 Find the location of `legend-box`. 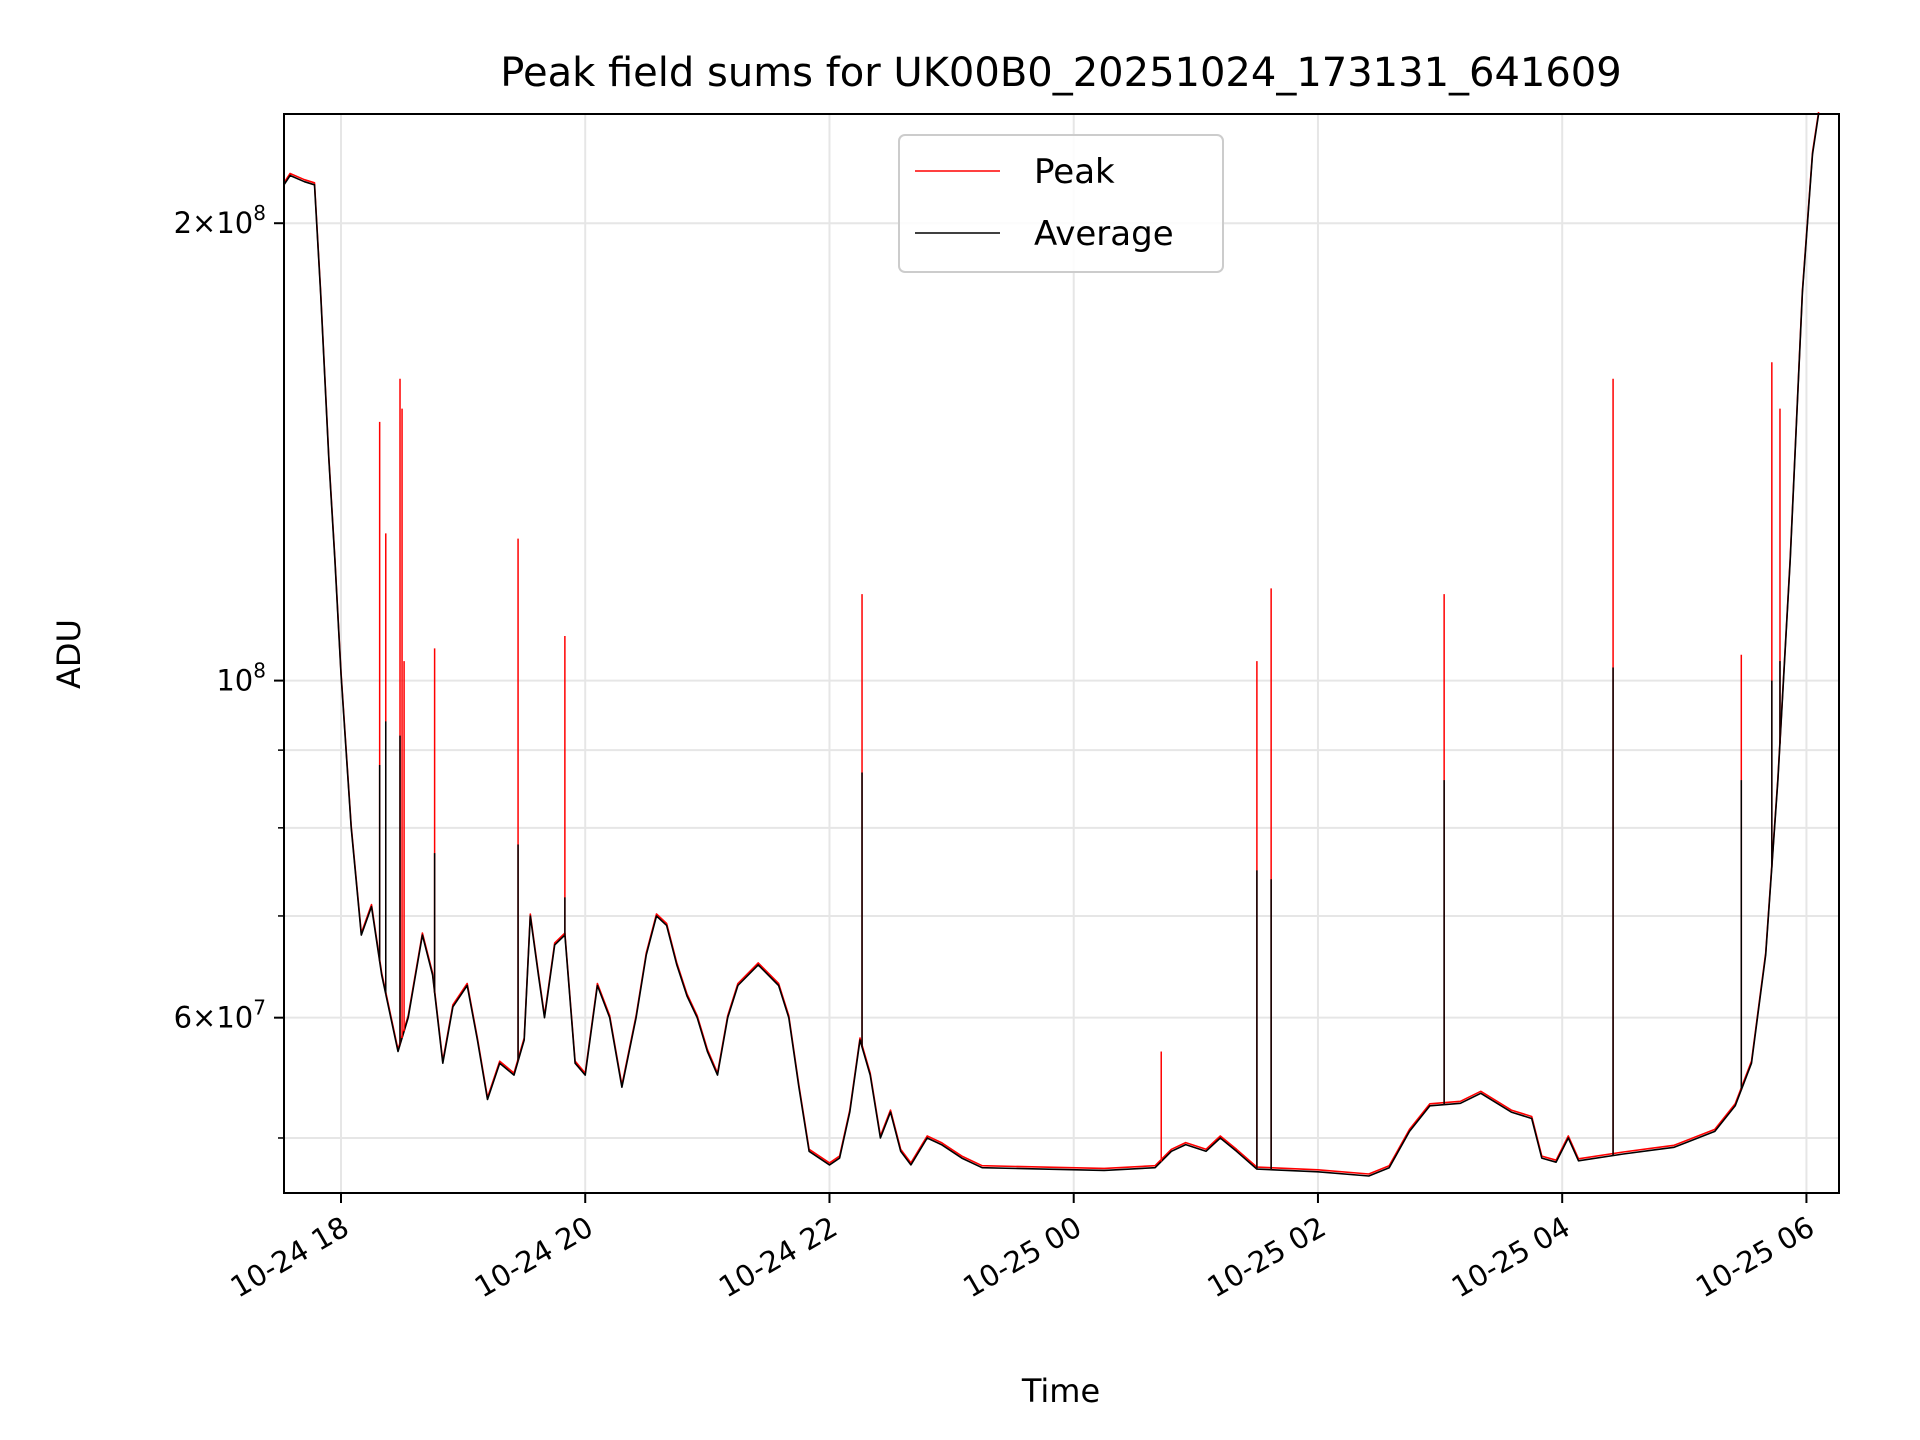

legend-box is located at coordinates (1061, 203).